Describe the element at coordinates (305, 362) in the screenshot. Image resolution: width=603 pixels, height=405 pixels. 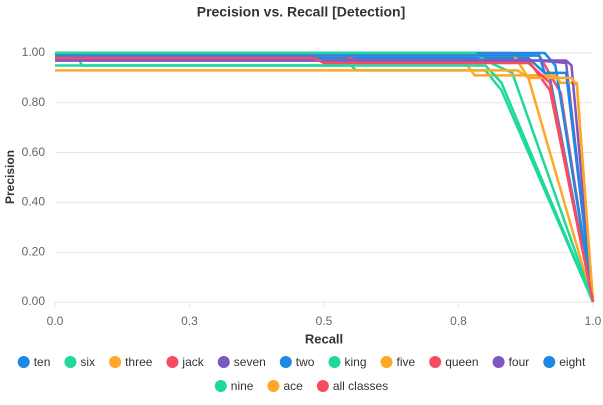
I see `legend-label: two` at that location.